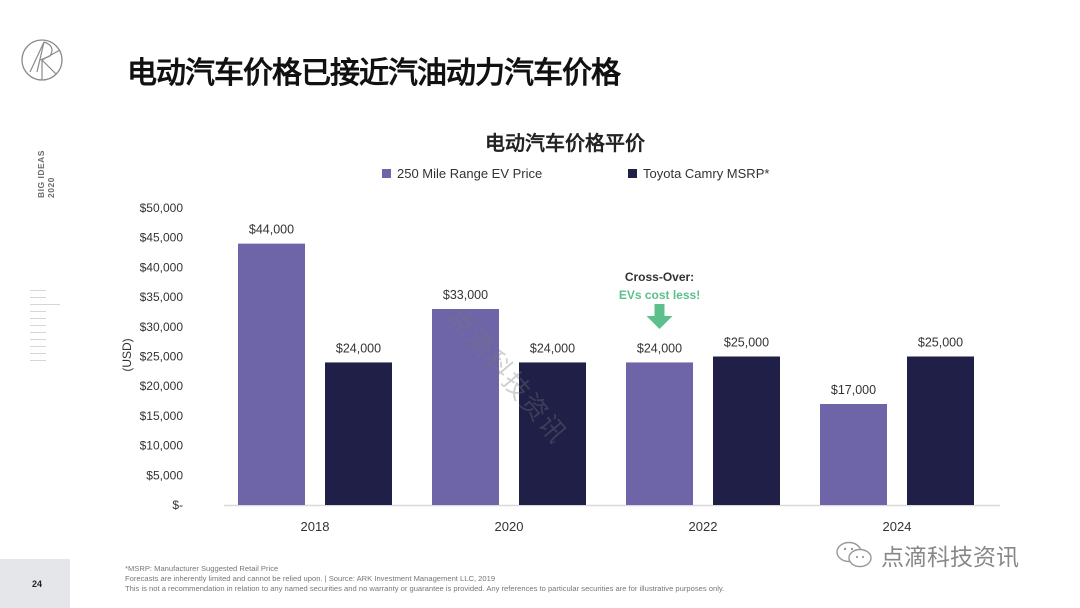  I want to click on page-title: 电动汽车价格已接近汽油动力汽车价格, so click(374, 73).